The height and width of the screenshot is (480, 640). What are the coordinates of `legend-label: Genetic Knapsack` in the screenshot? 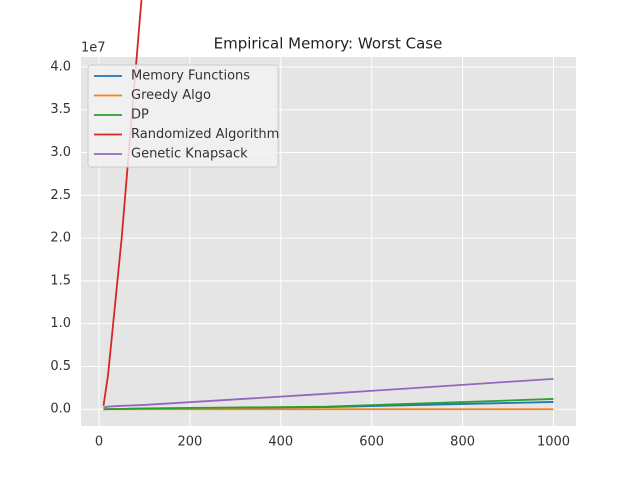 It's located at (189, 154).